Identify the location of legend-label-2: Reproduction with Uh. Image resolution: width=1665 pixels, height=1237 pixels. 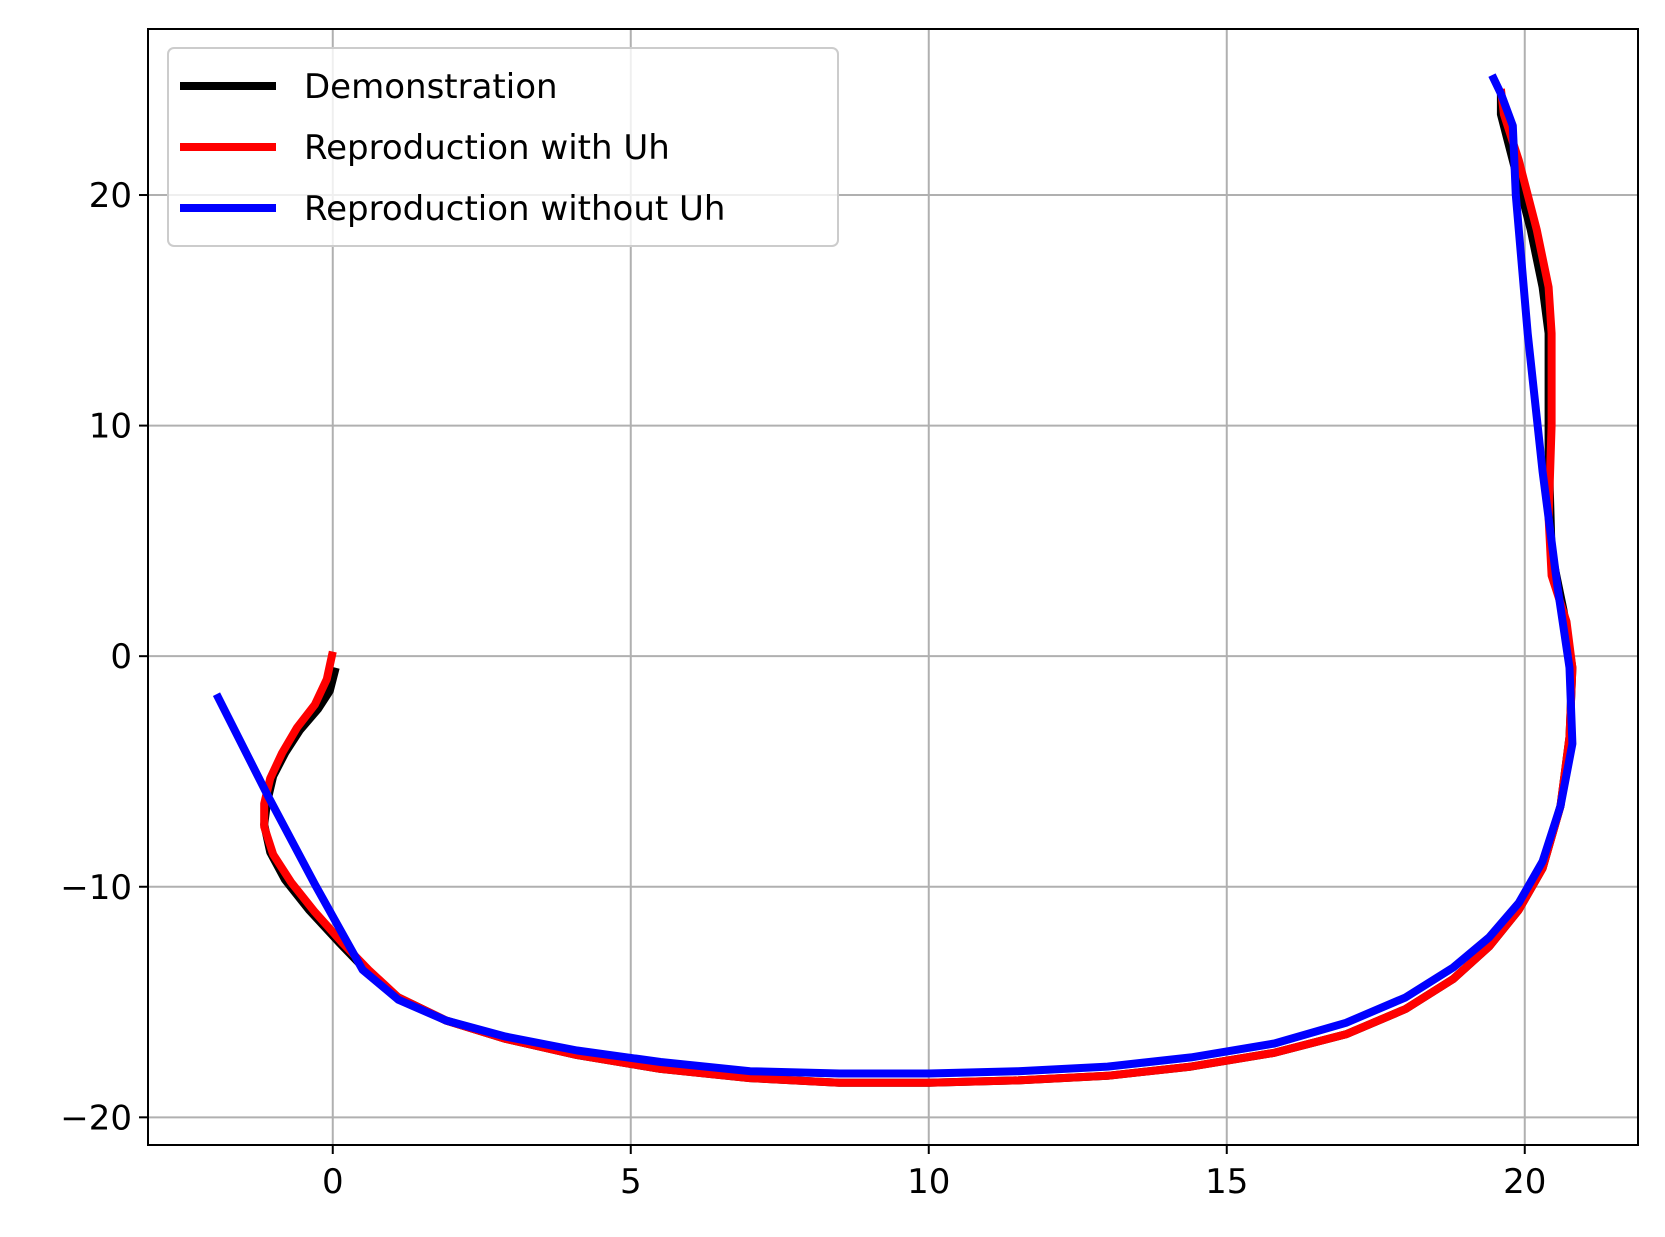
(487, 148).